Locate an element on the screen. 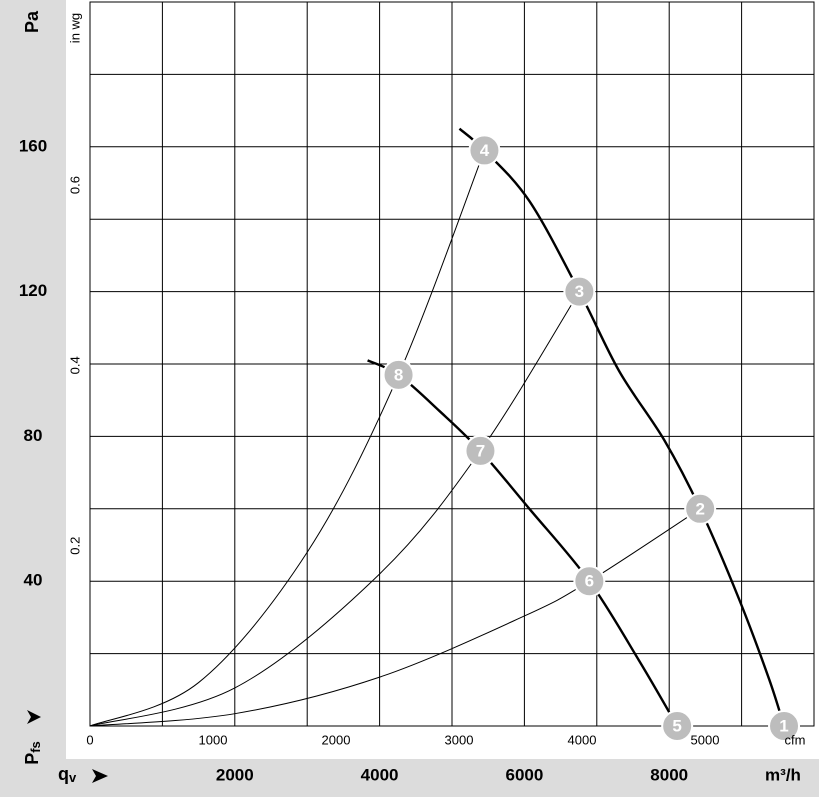  point-label: 2 is located at coordinates (699, 508).